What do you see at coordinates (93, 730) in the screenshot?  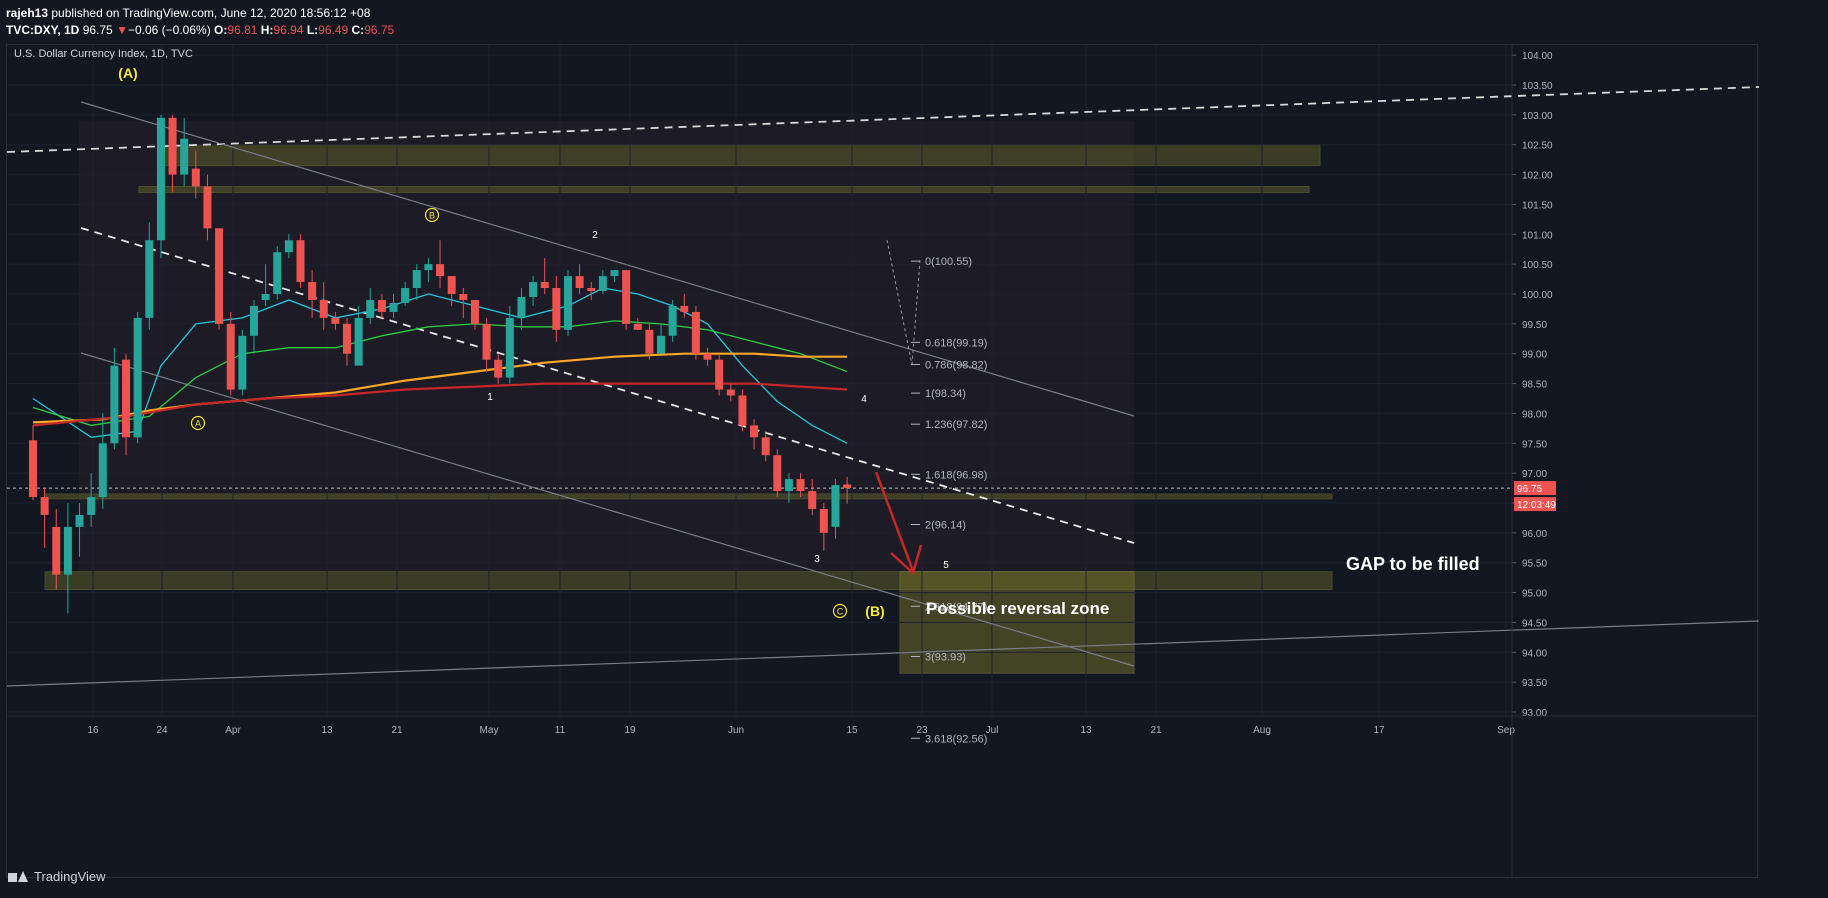 I see `x-tick-label: 16` at bounding box center [93, 730].